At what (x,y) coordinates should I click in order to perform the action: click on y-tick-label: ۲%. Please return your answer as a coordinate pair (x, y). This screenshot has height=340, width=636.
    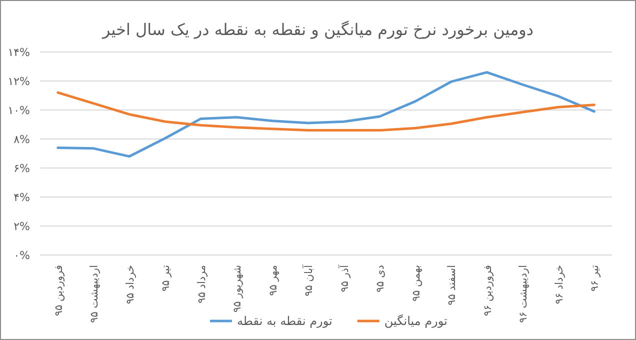
    Looking at the image, I should click on (22, 226).